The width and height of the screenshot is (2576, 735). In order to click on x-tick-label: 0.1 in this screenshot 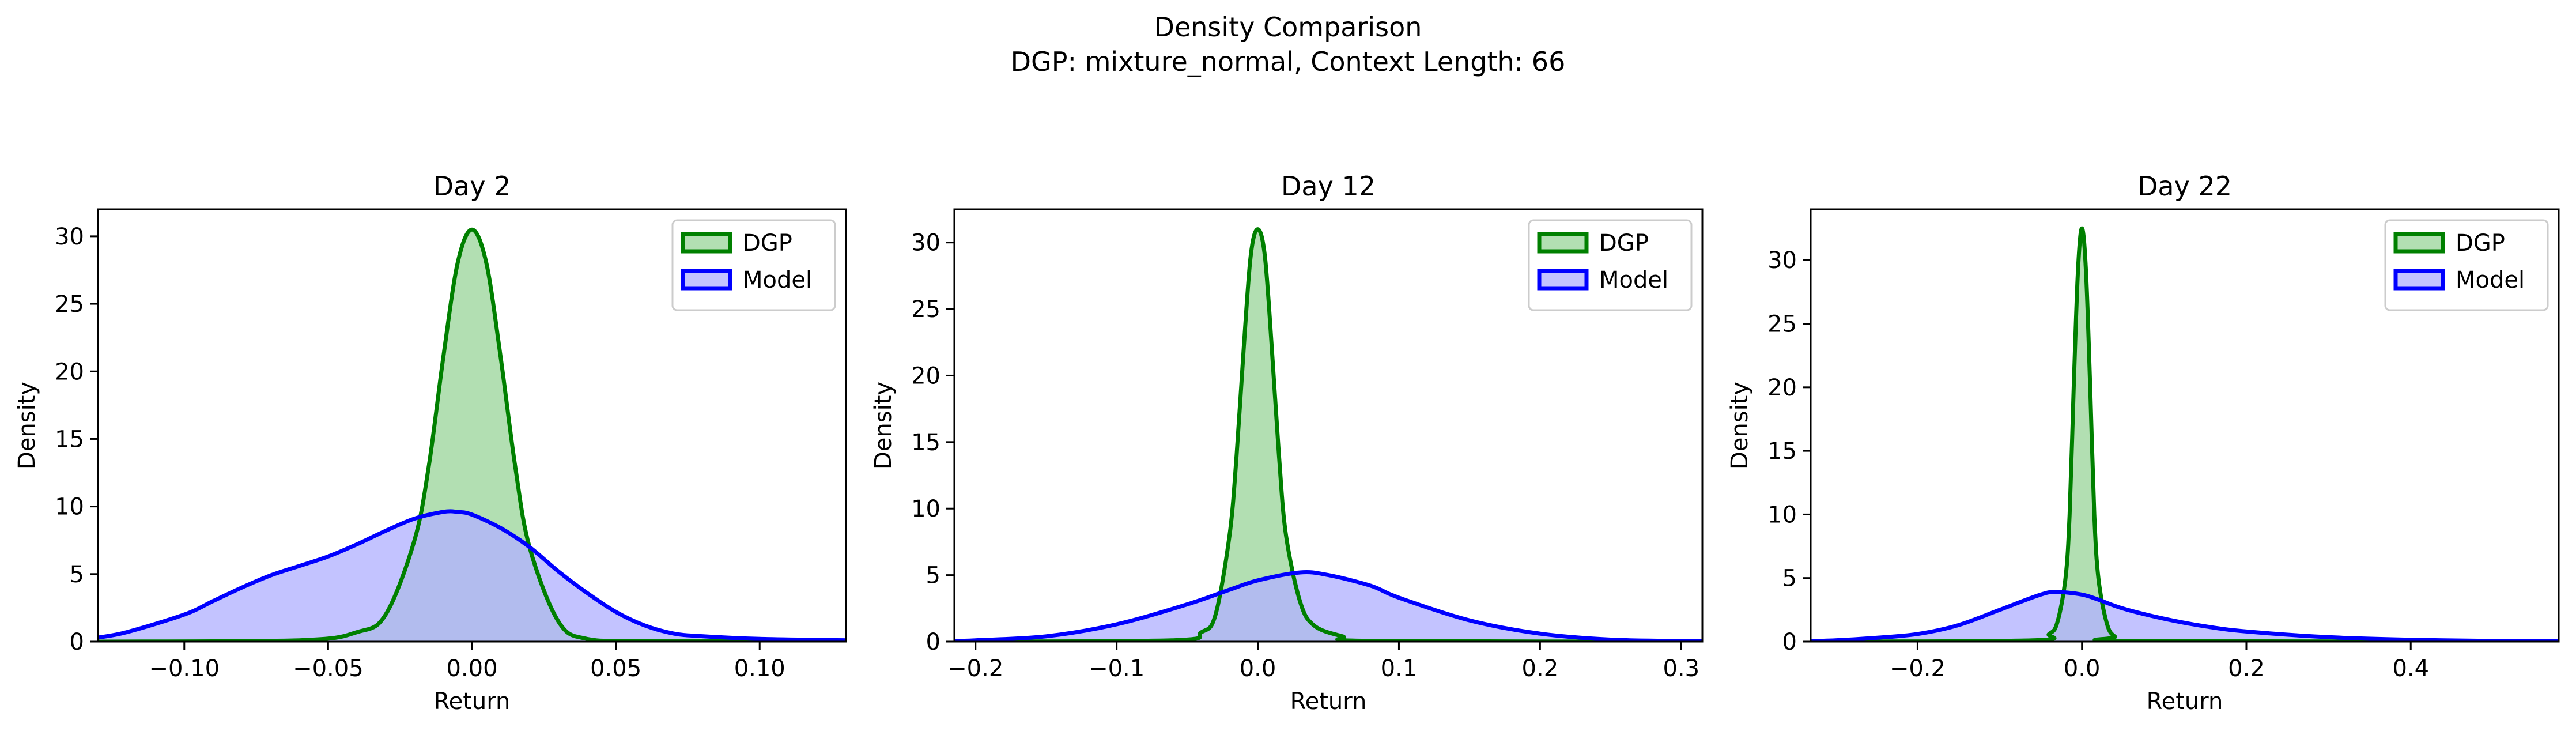, I will do `click(1399, 668)`.